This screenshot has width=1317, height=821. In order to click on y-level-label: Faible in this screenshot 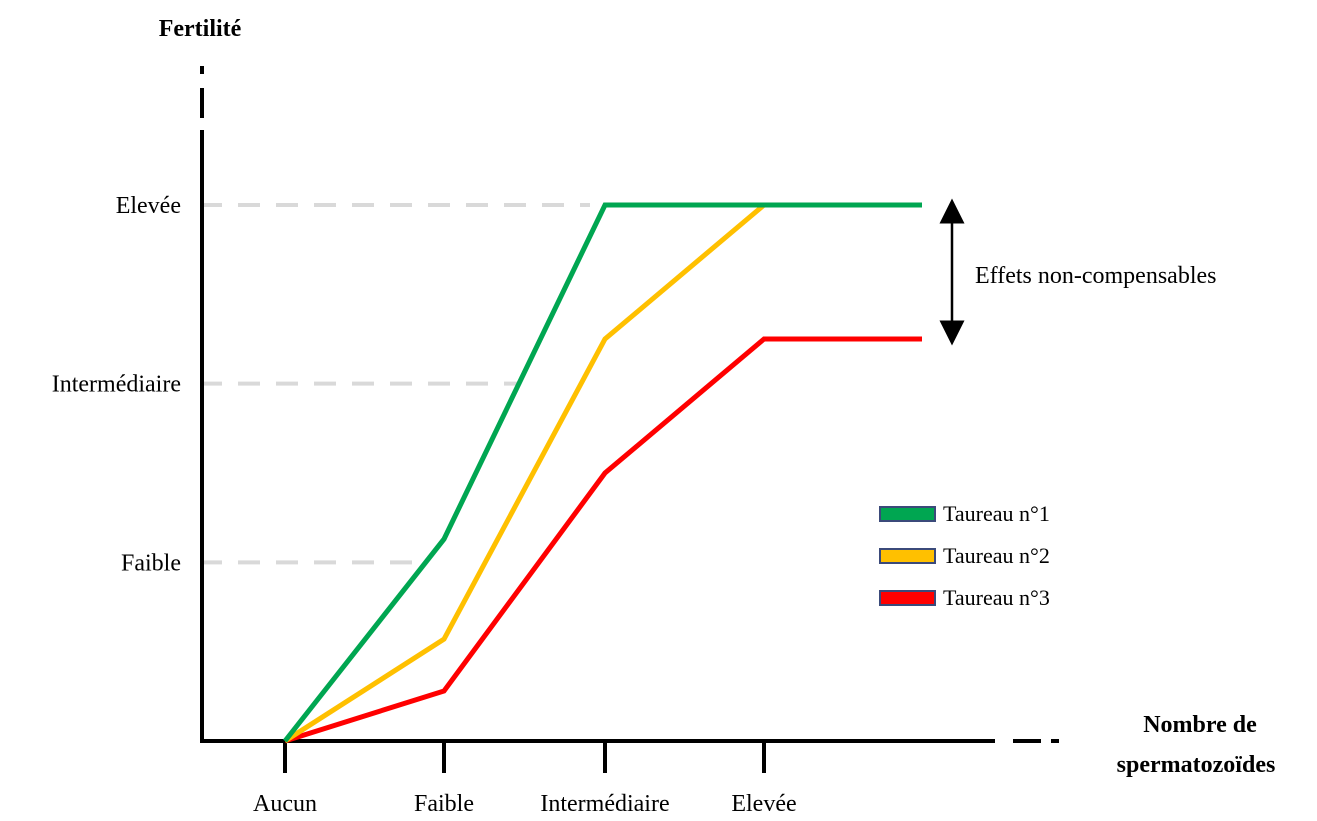, I will do `click(151, 563)`.